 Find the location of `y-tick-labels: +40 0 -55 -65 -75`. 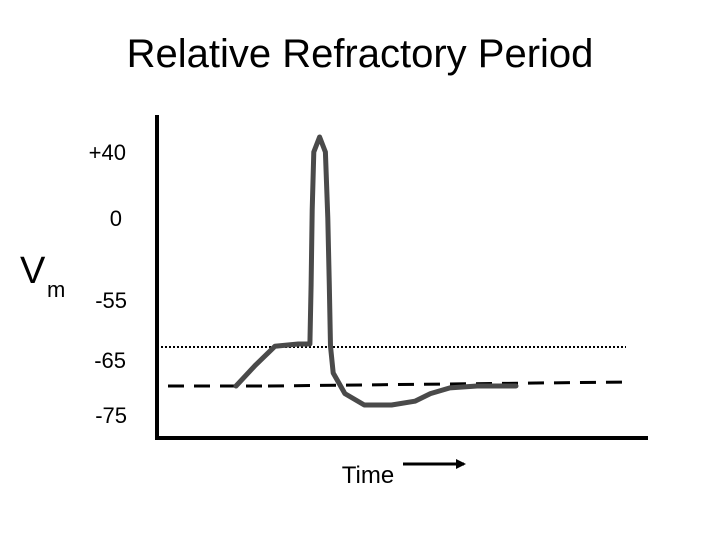

y-tick-labels: +40 0 -55 -65 -75 is located at coordinates (108, 284).